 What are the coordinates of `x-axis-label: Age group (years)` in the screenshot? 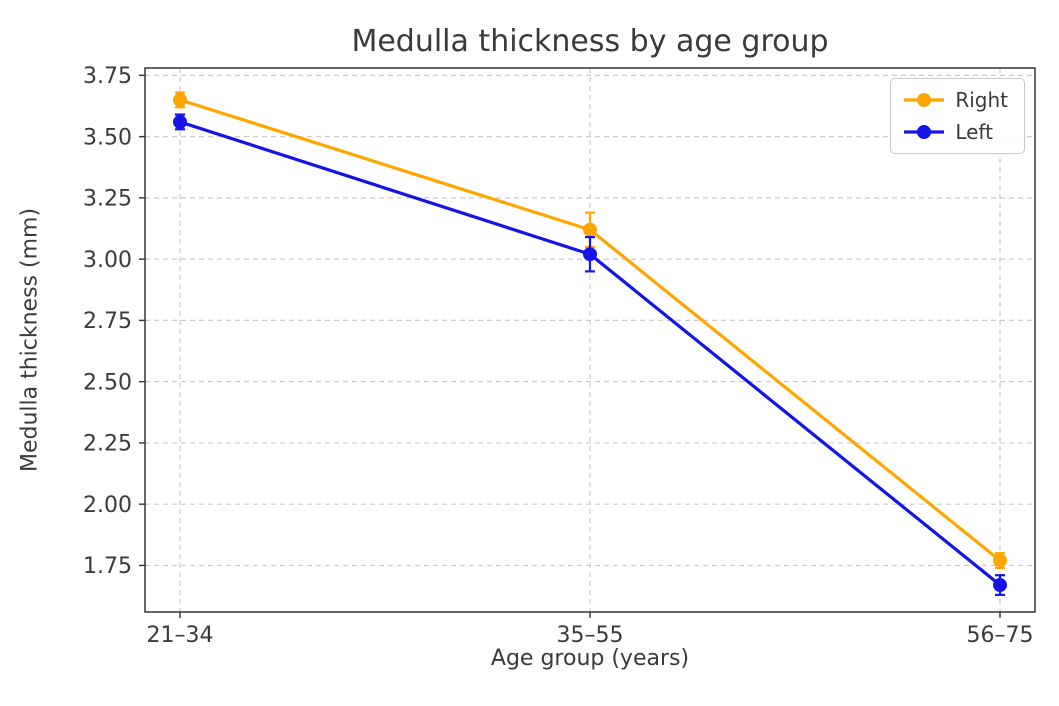 It's located at (590, 658).